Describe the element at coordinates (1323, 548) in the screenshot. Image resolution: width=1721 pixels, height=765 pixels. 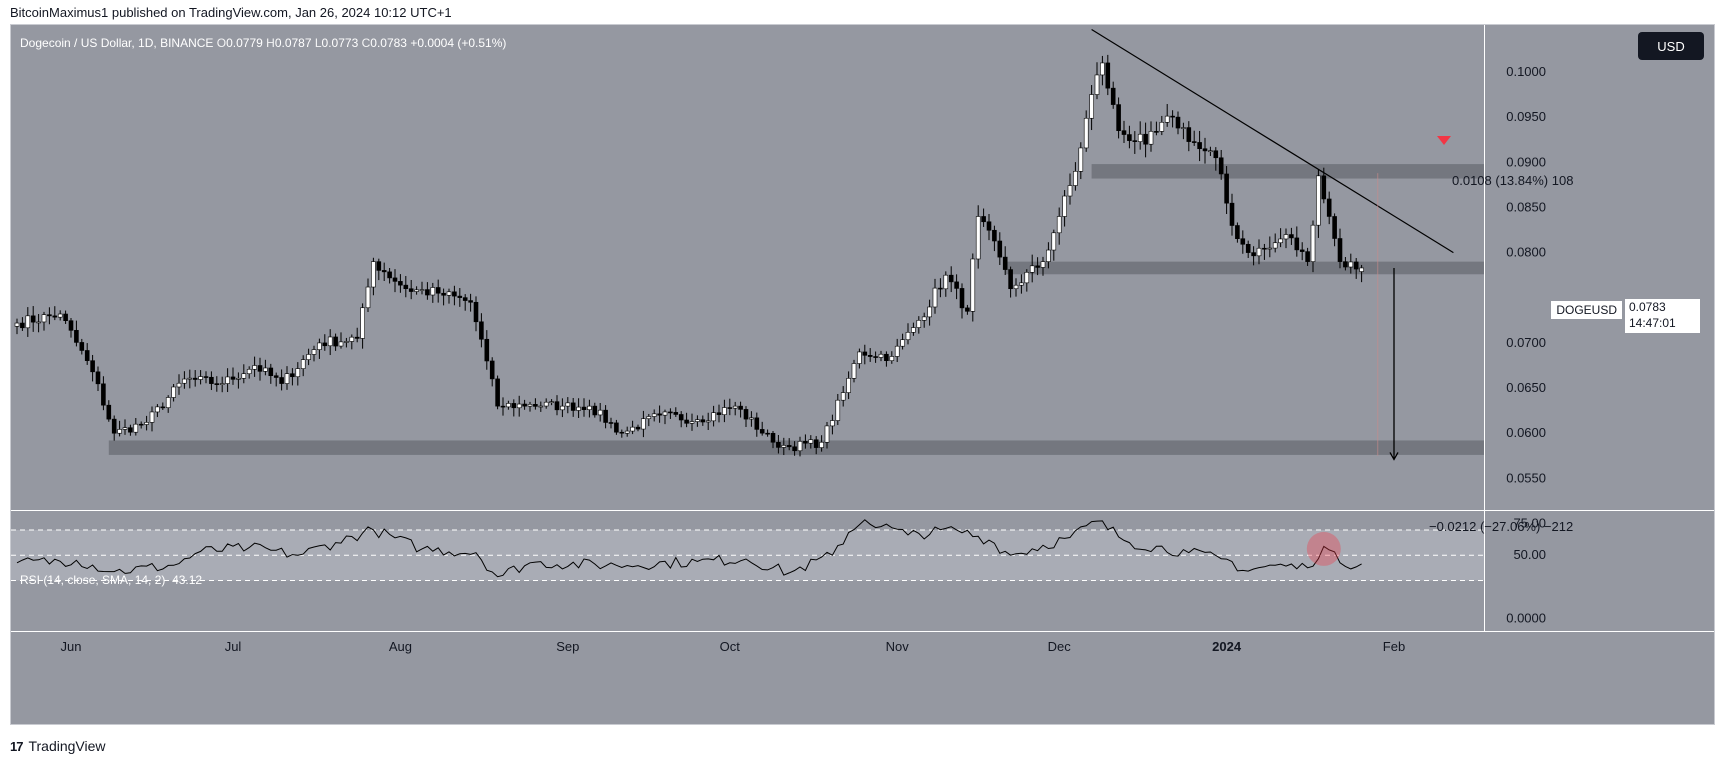
I see `rsi-highlight-circle` at that location.